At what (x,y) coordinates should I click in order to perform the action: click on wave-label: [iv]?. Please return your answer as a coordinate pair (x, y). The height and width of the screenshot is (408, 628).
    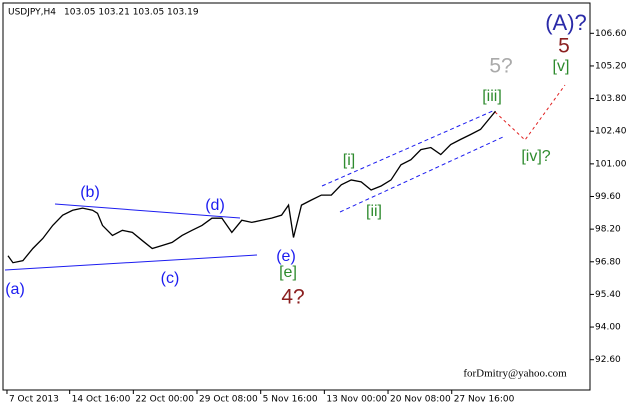
    Looking at the image, I should click on (535, 156).